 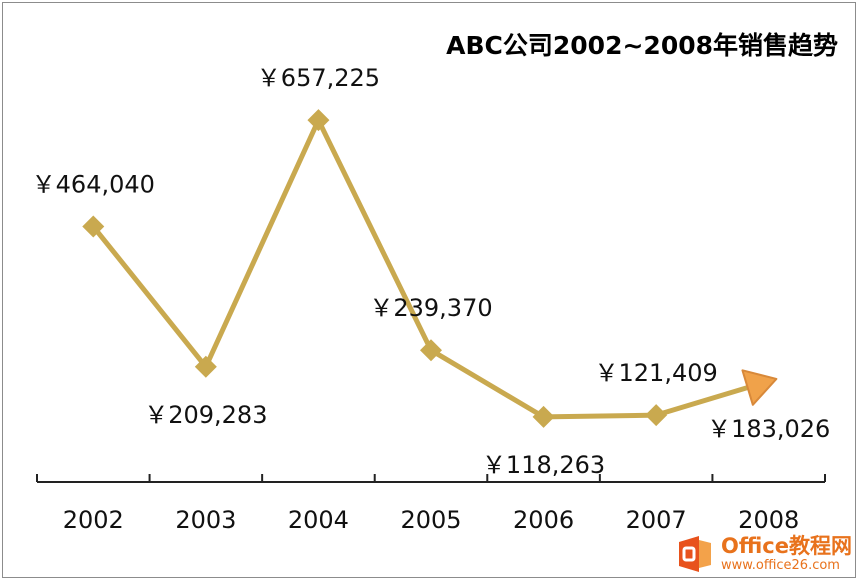 What do you see at coordinates (93, 226) in the screenshot?
I see `data-point-2002` at bounding box center [93, 226].